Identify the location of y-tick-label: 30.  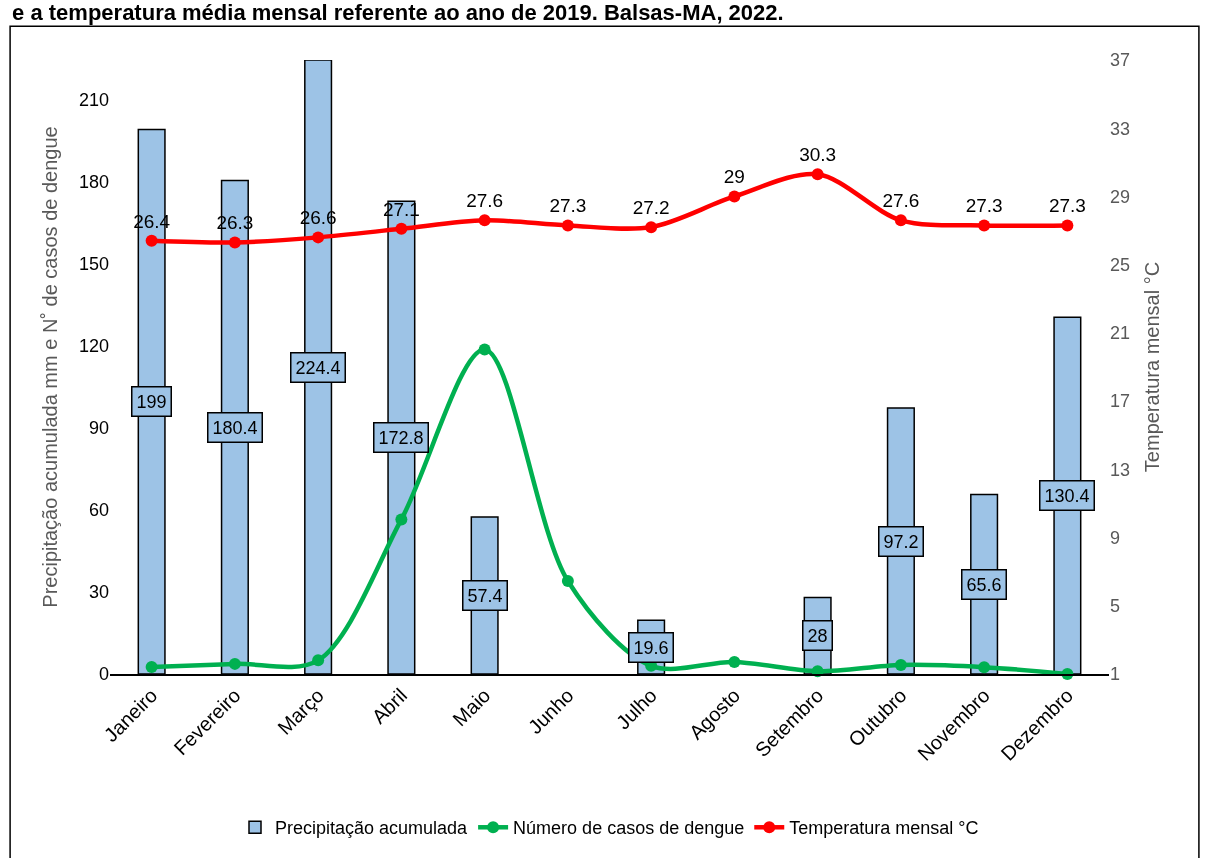
(98, 592).